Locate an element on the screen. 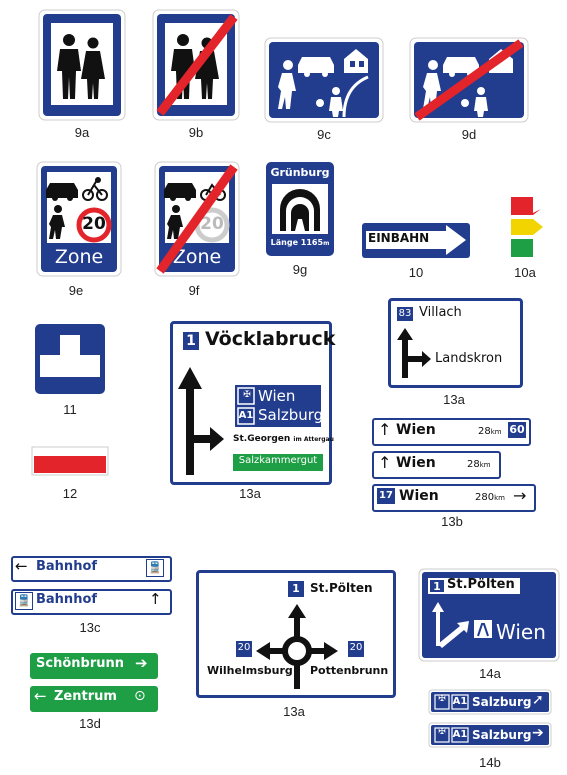 This screenshot has width=567, height=775. sign-9g-name: Grünburg is located at coordinates (300, 172).